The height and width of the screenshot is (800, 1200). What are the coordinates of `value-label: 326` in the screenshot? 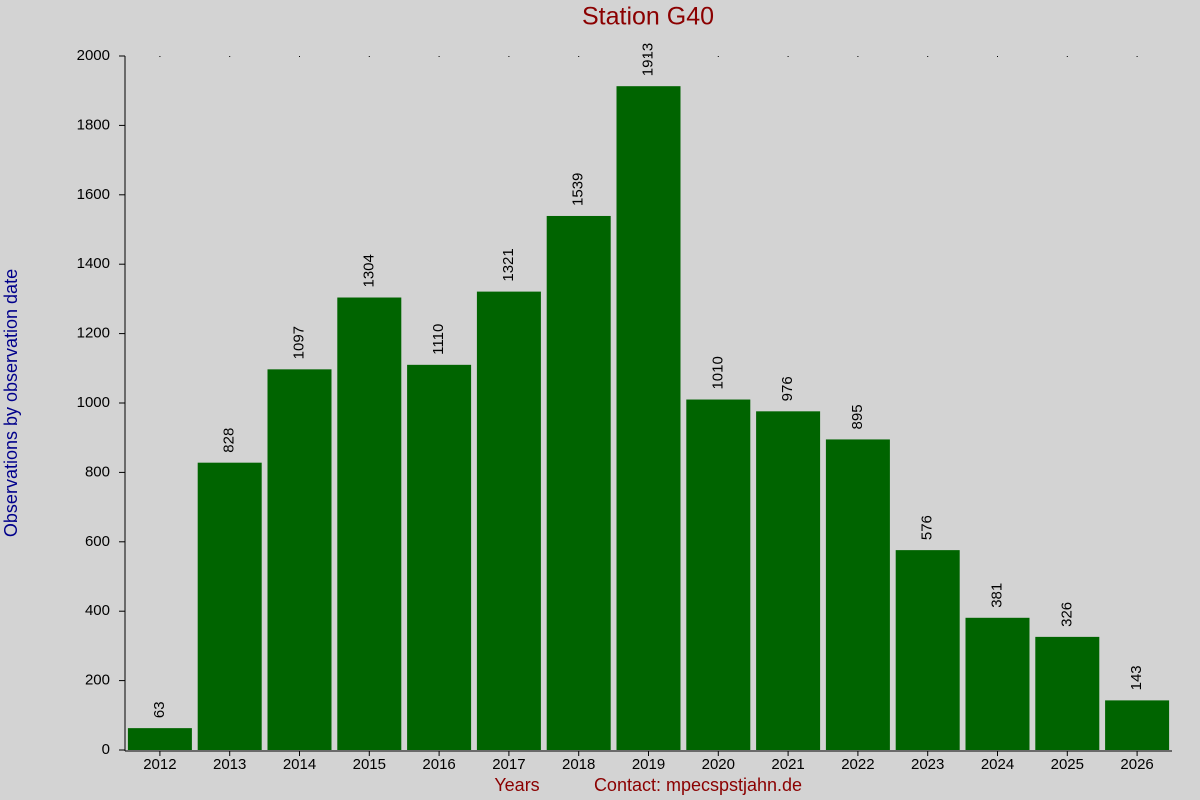 It's located at (1066, 614).